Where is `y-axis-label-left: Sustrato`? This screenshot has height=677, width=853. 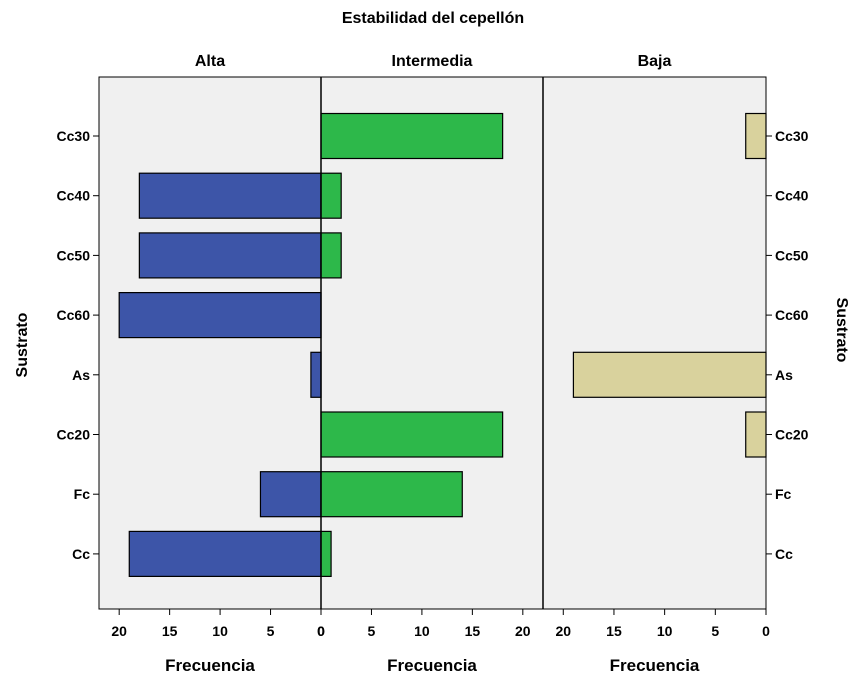
y-axis-label-left: Sustrato is located at coordinates (22, 344).